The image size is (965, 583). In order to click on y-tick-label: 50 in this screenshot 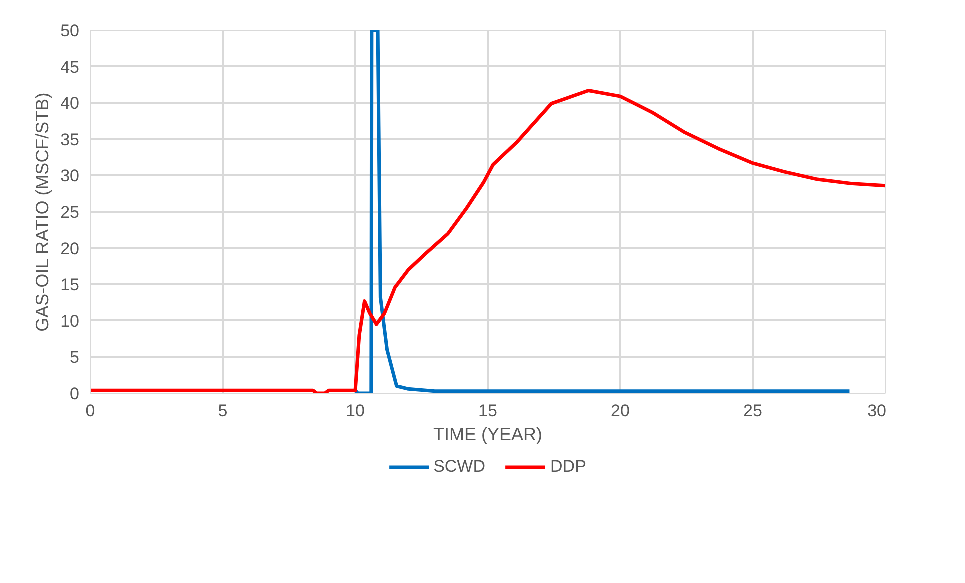, I will do `click(70, 31)`.